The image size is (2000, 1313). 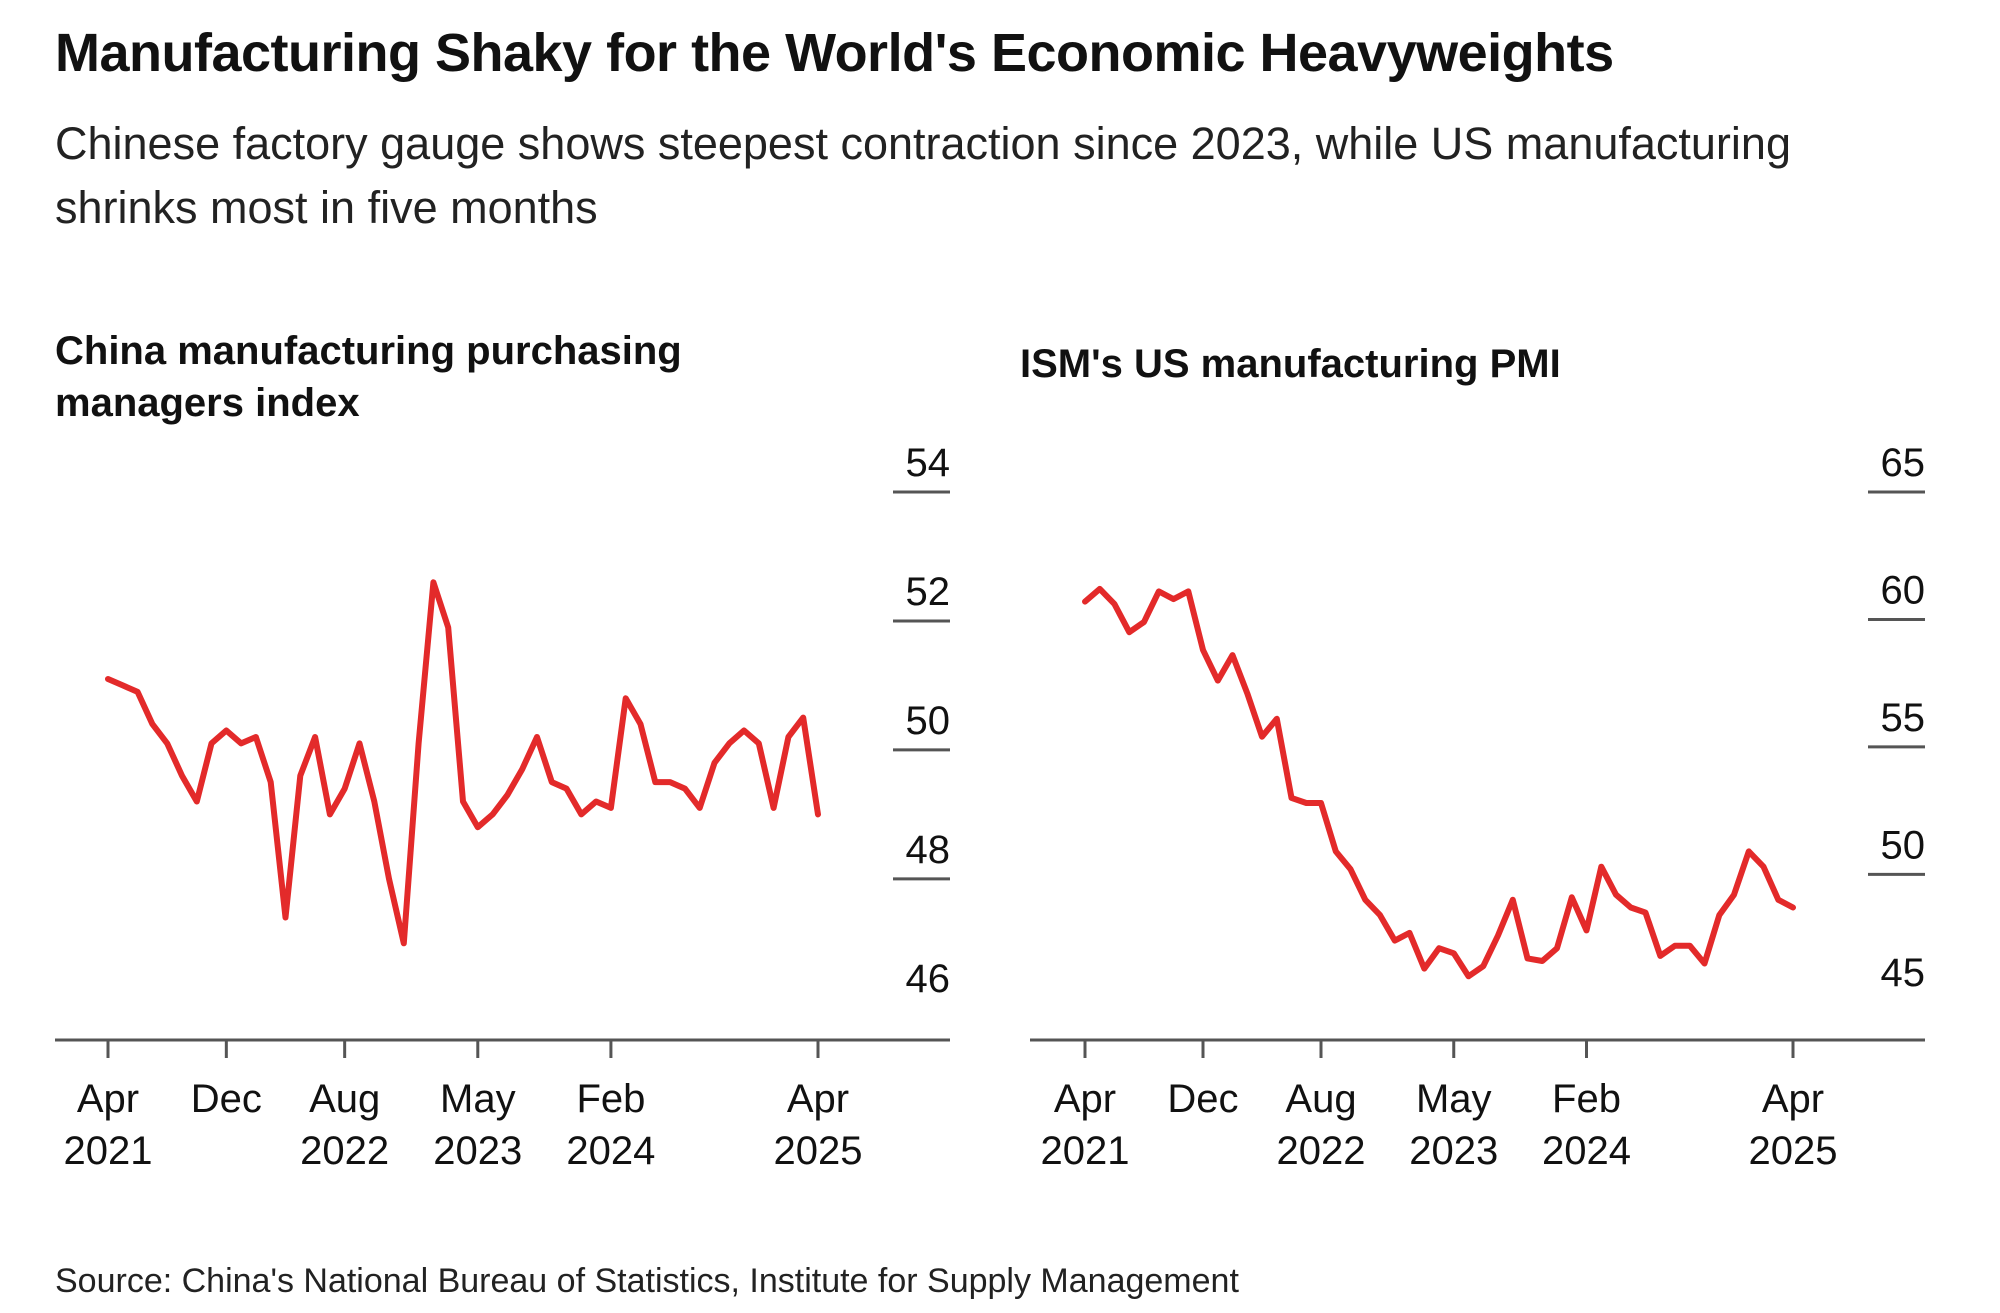 I want to click on china-y-tick-label: 52, so click(x=928, y=592).